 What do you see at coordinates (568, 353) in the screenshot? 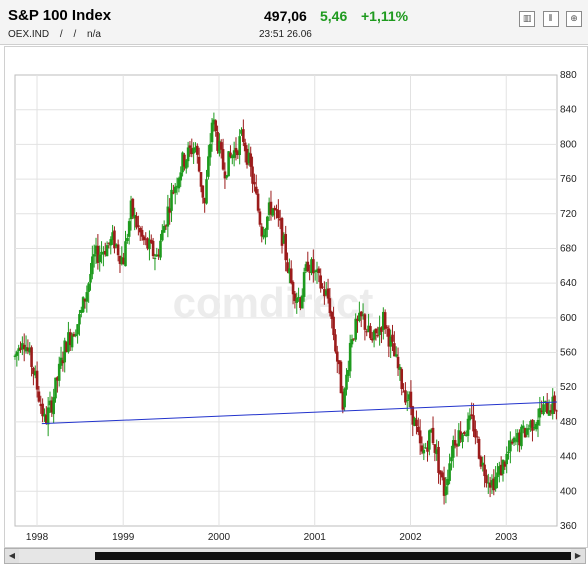
I see `y-tick-label: 560` at bounding box center [568, 353].